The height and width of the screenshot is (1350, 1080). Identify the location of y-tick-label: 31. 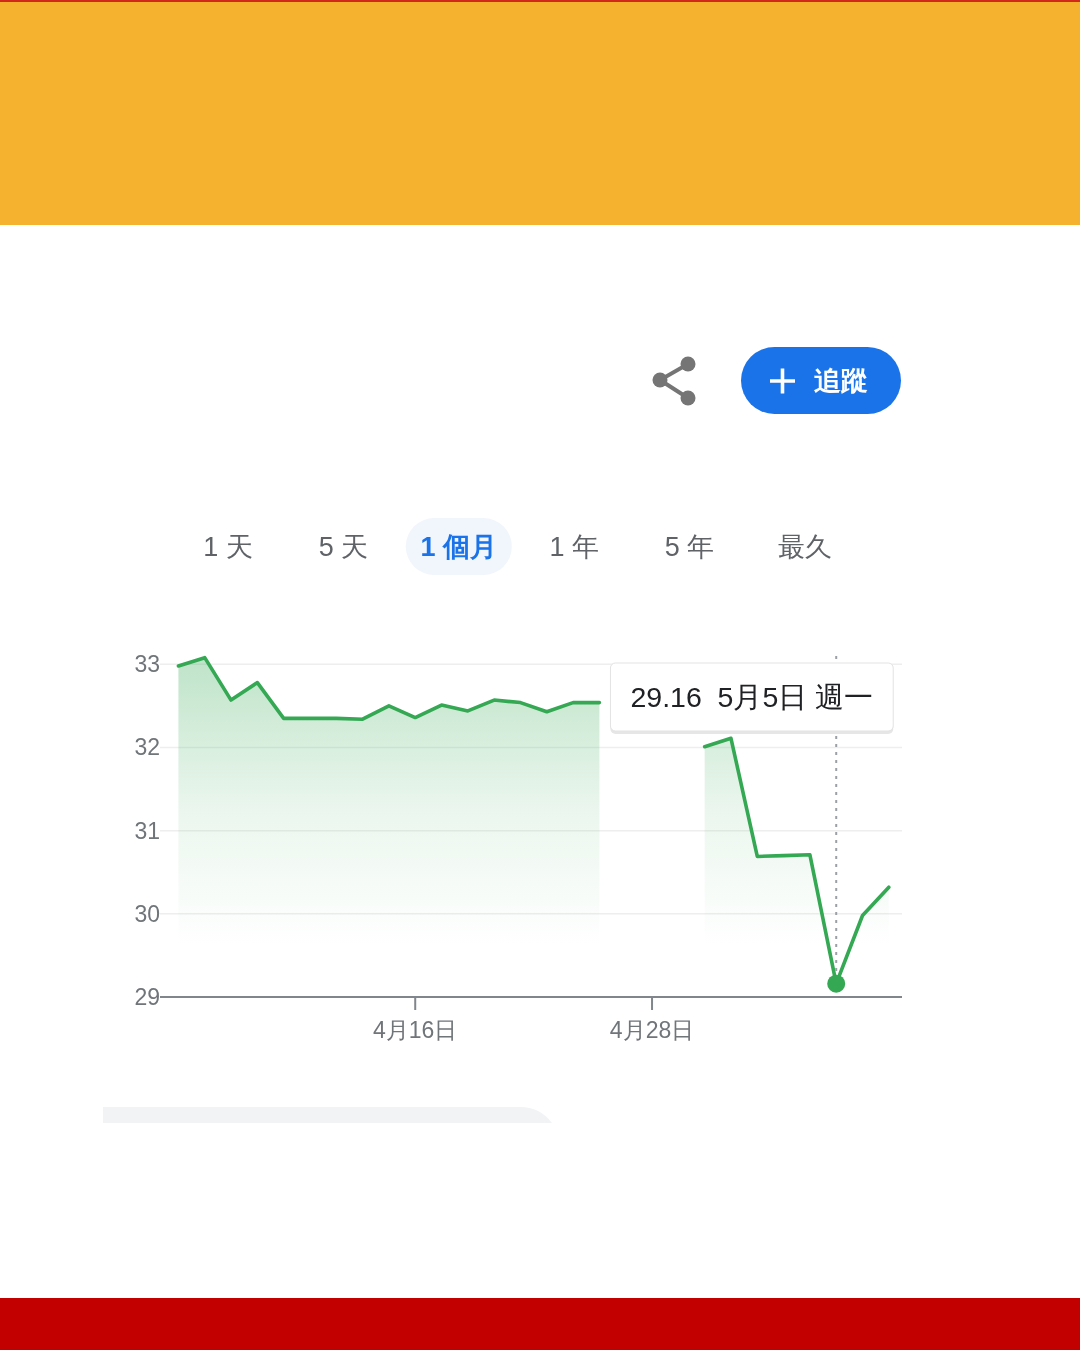
(147, 830).